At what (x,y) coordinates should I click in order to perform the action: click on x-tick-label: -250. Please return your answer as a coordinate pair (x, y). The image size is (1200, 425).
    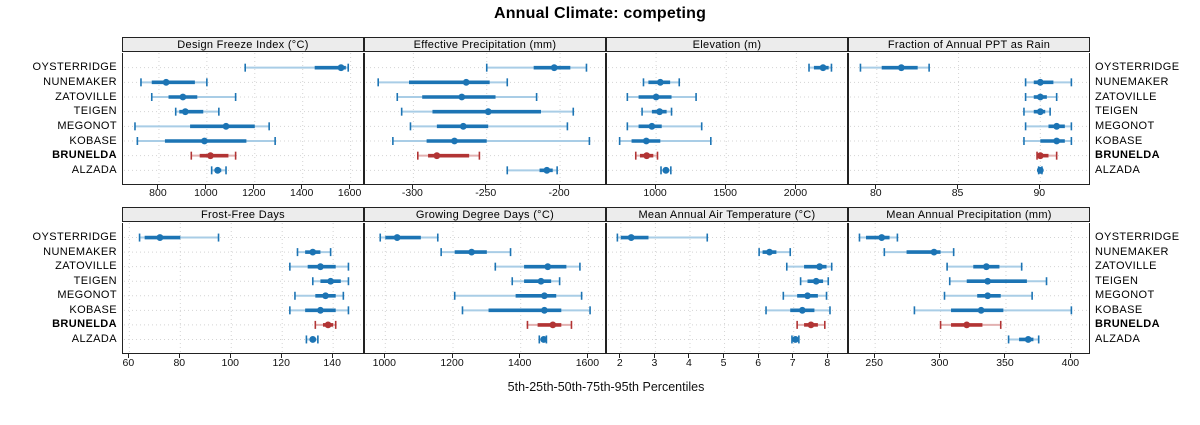
    Looking at the image, I should click on (486, 193).